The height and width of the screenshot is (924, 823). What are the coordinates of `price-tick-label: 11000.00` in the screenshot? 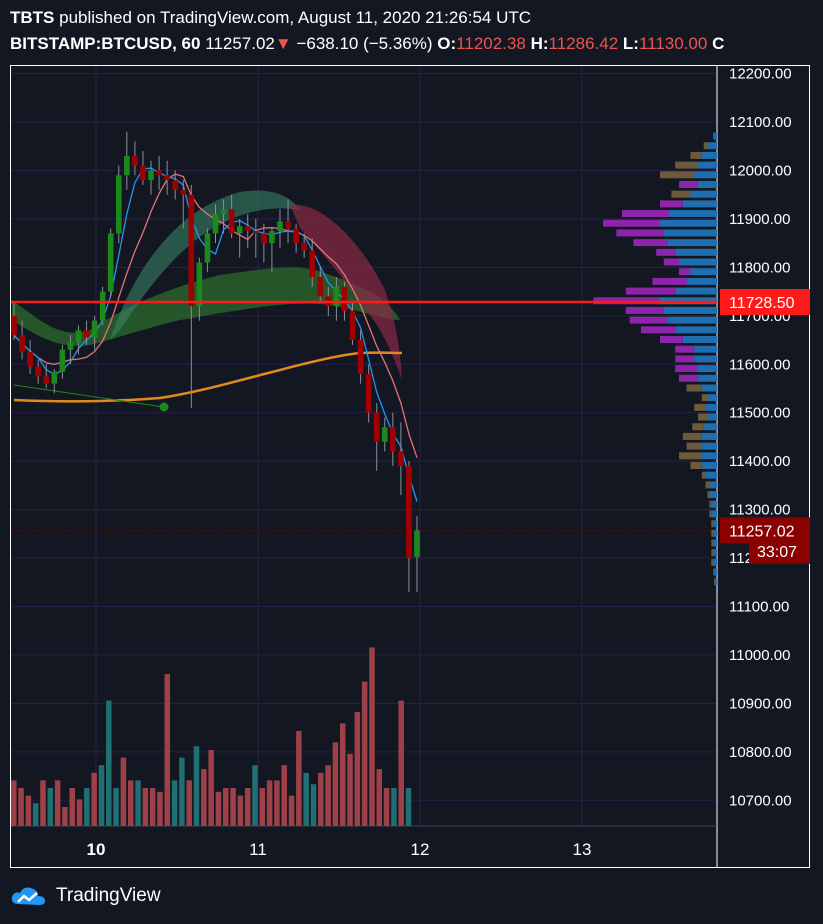 It's located at (759, 655).